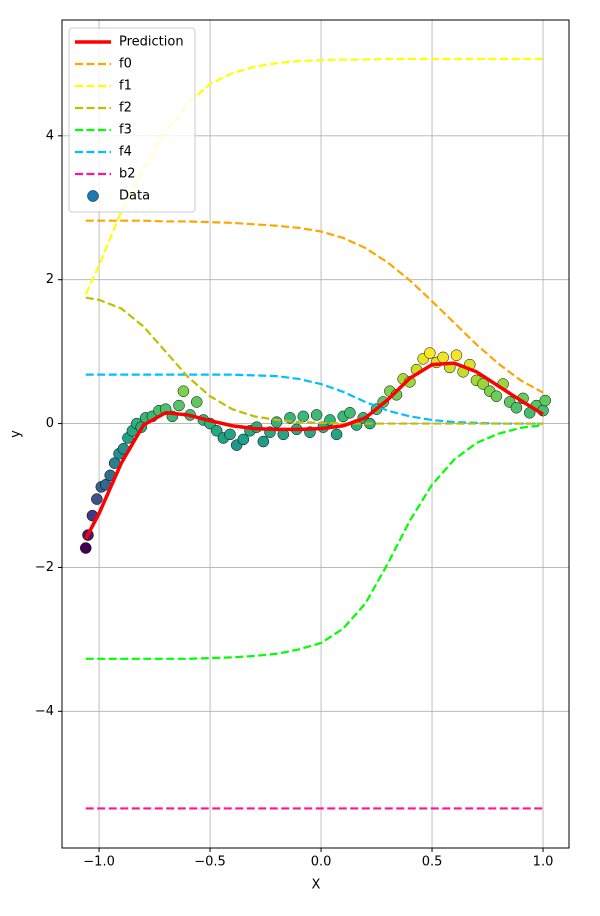 The image size is (600, 916). Describe the element at coordinates (125, 64) in the screenshot. I see `legend-label: f0` at that location.